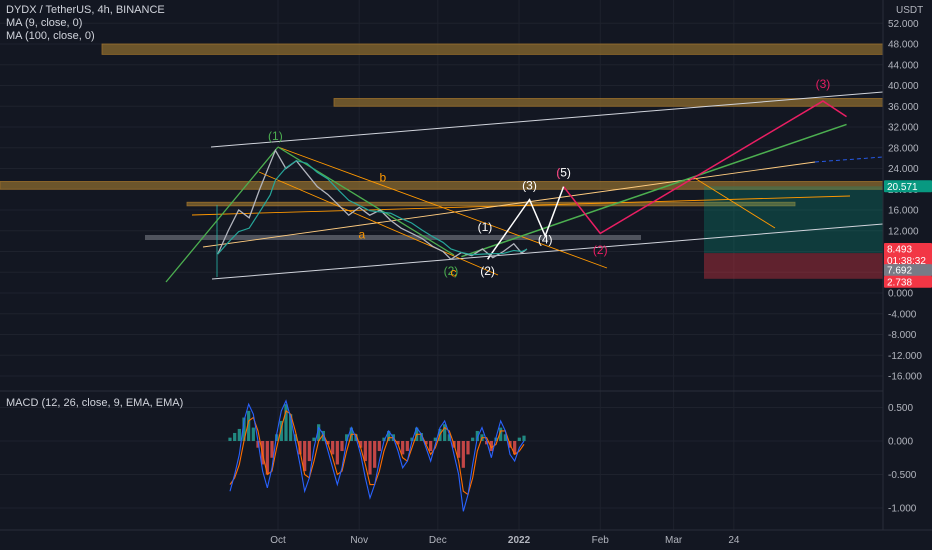 The height and width of the screenshot is (550, 932). I want to click on price-axis-tick: -8.000, so click(902, 335).